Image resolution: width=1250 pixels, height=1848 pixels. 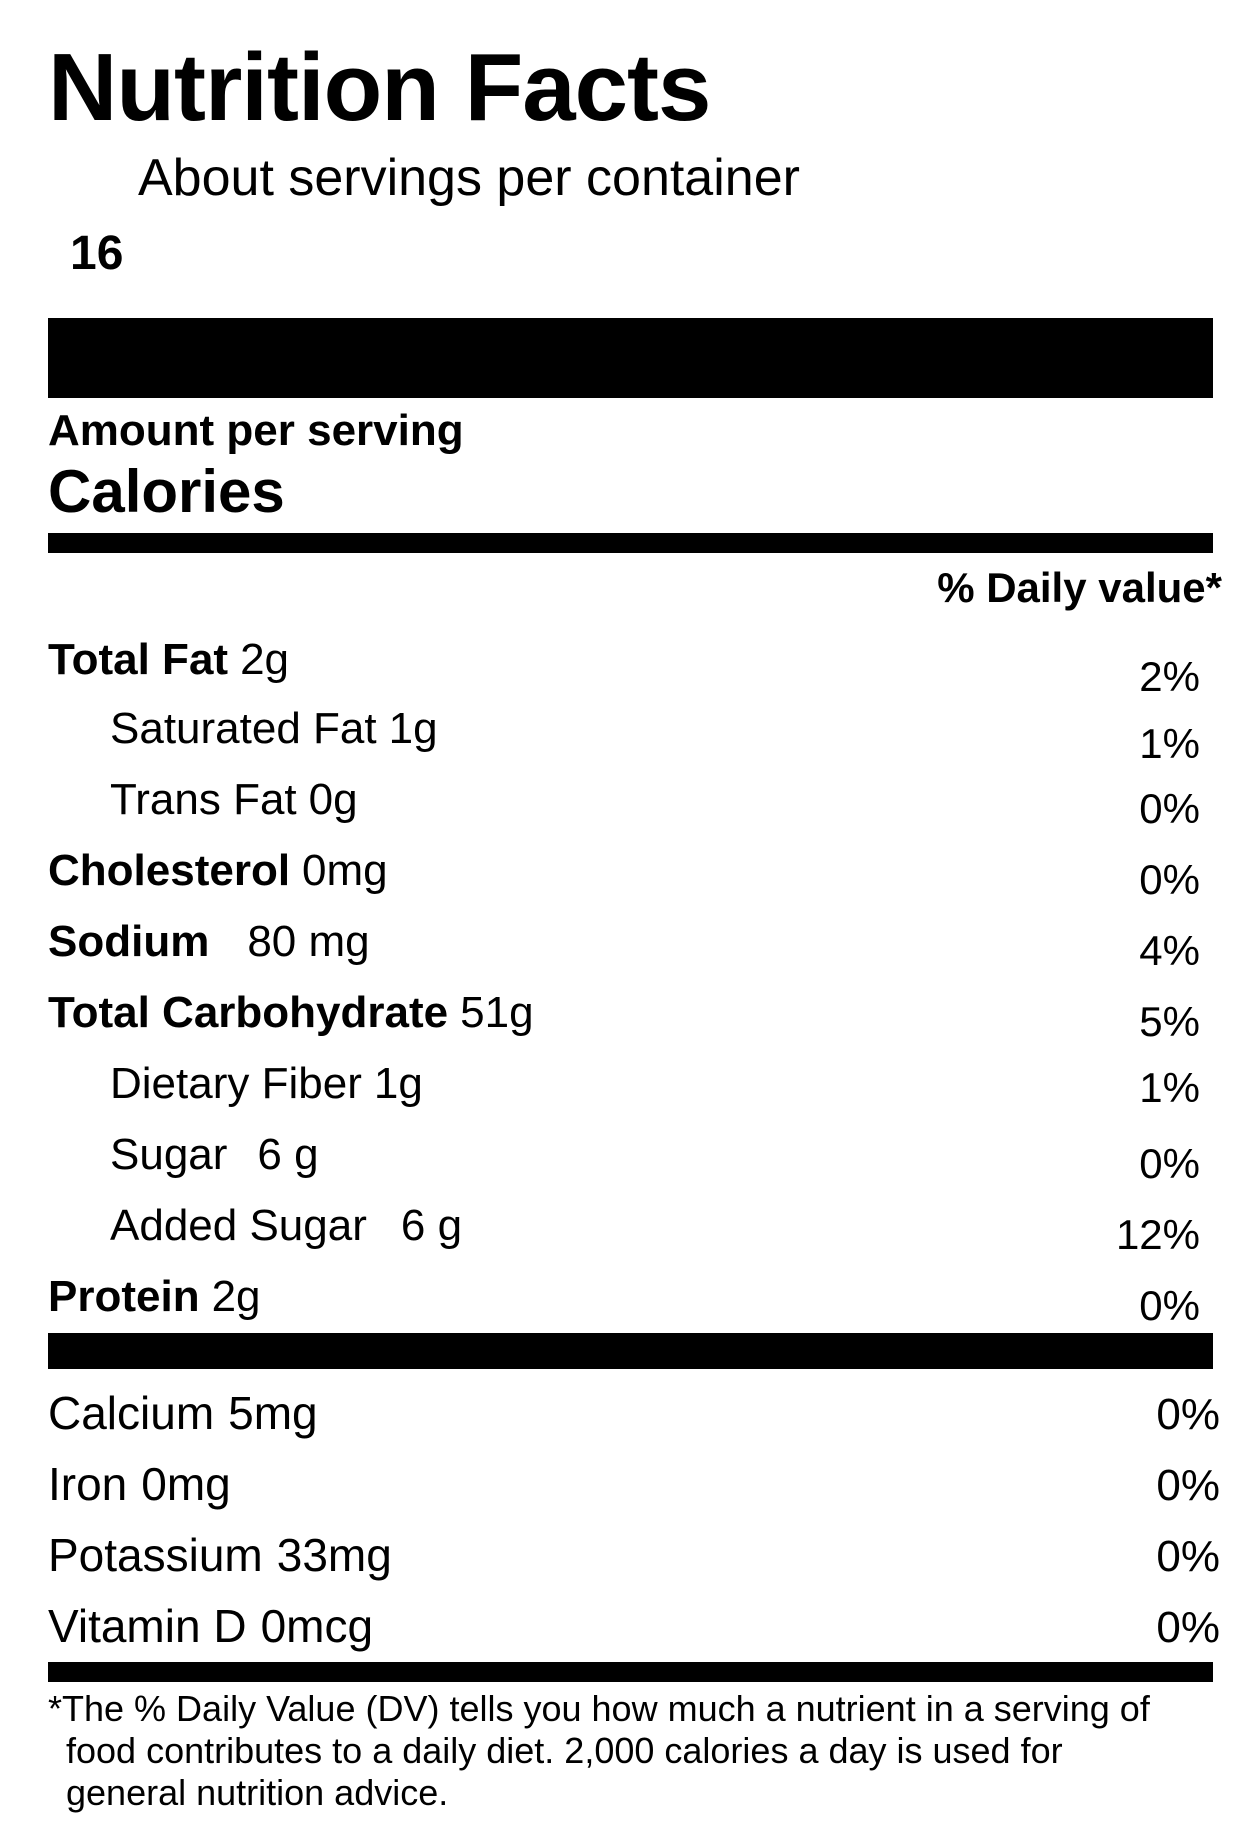 I want to click on nutrient-row-sugar: Sugar 6 g, so click(x=214, y=1155).